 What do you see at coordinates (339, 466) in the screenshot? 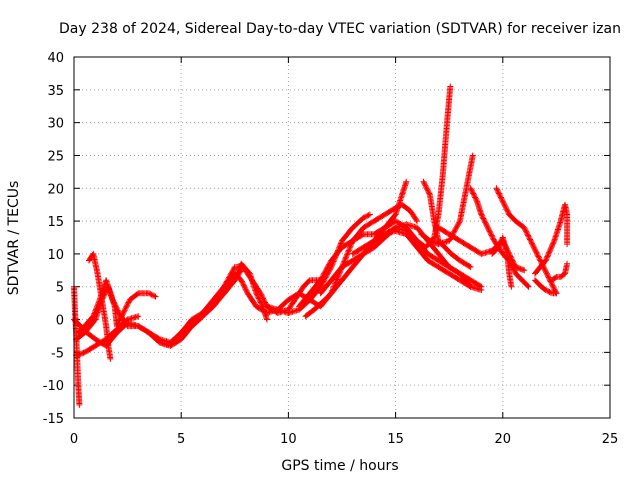
I see `x-axis-label: GPS time / hours` at bounding box center [339, 466].